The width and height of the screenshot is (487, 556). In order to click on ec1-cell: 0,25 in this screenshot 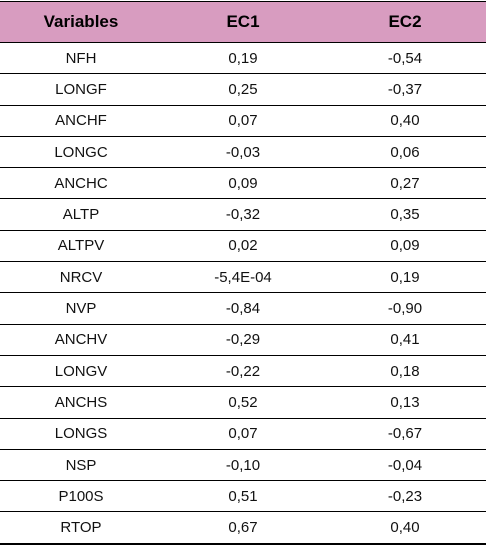, I will do `click(243, 89)`.